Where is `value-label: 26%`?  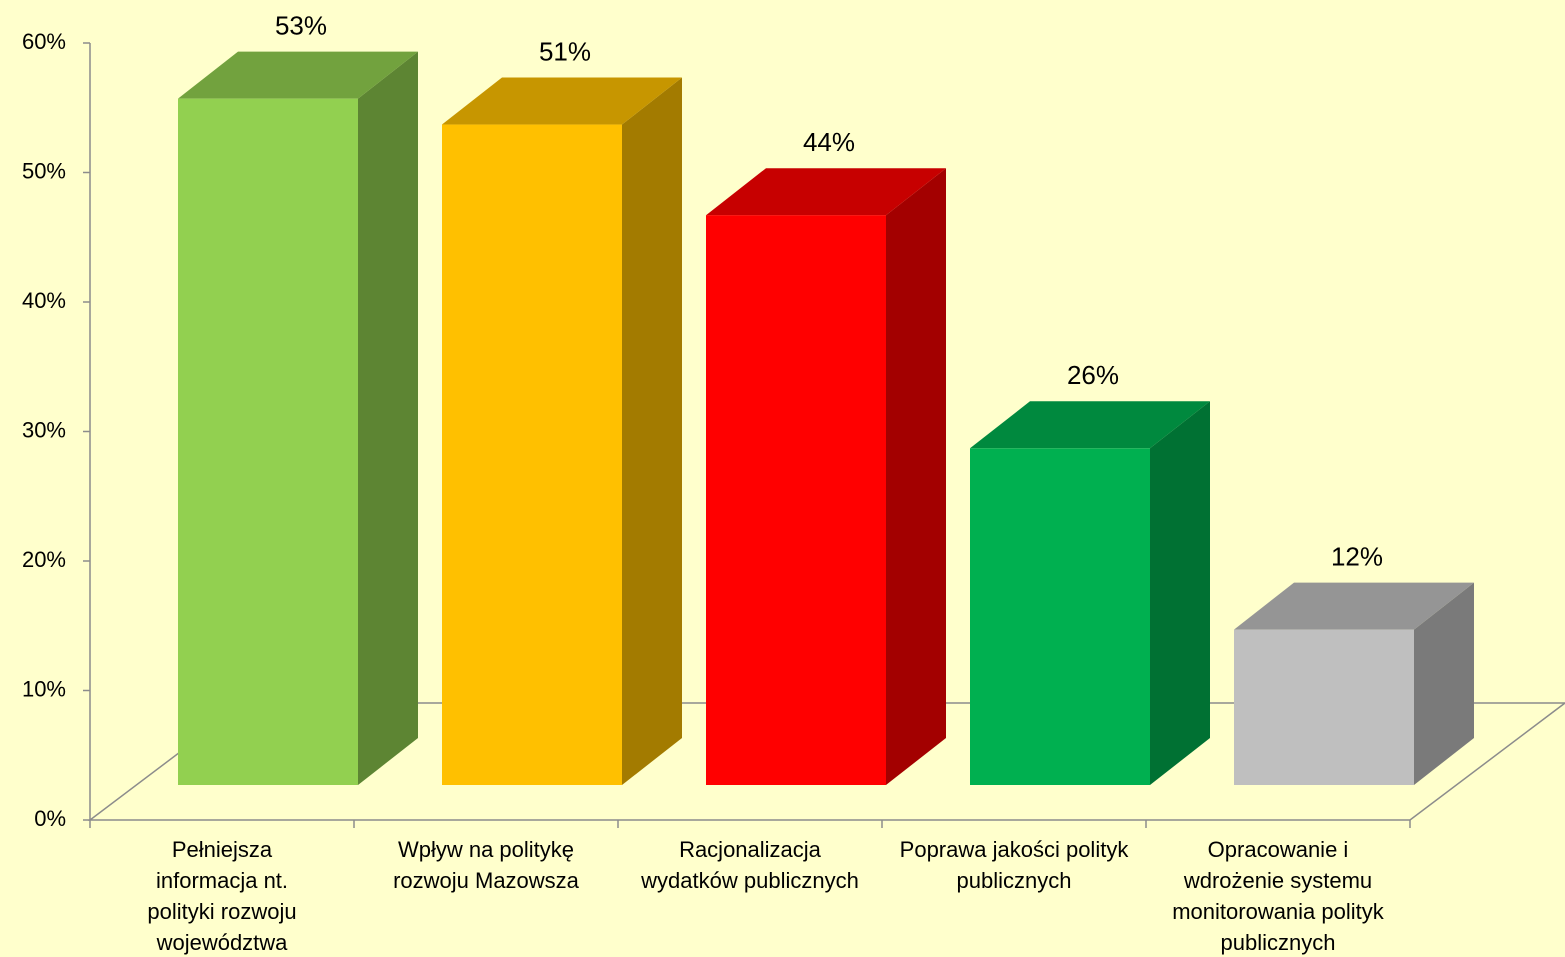
value-label: 26% is located at coordinates (1093, 375).